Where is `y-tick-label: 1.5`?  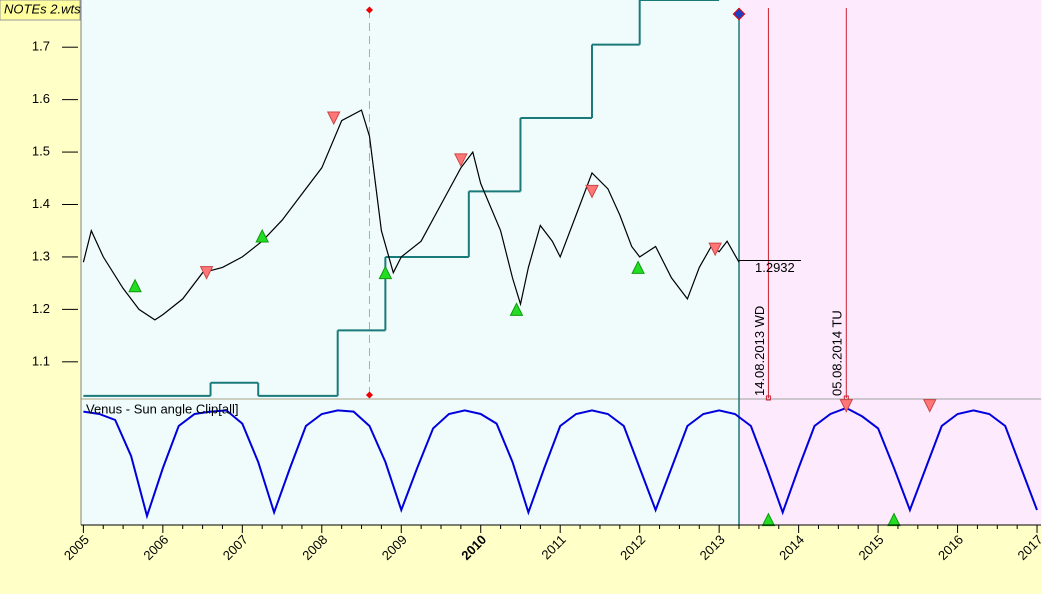
y-tick-label: 1.5 is located at coordinates (41, 151).